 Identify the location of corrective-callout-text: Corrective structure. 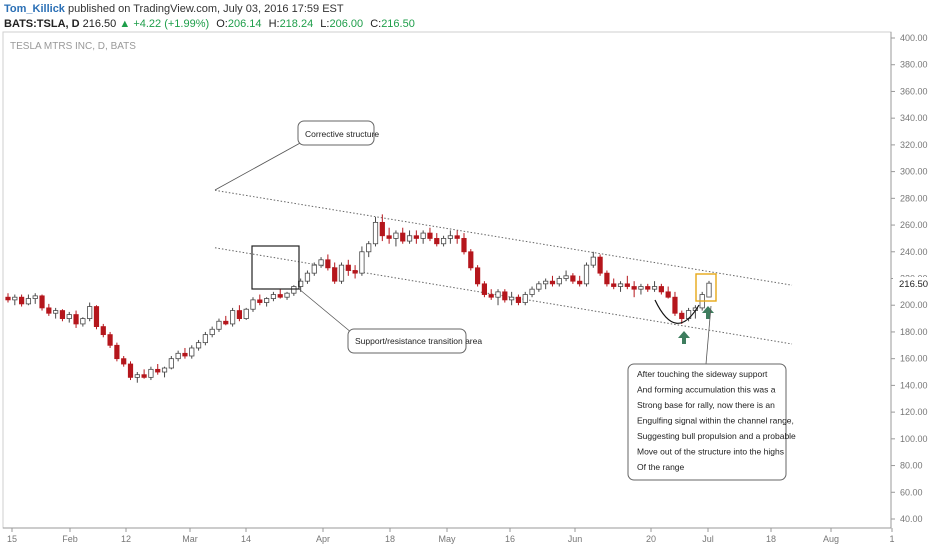
(342, 134).